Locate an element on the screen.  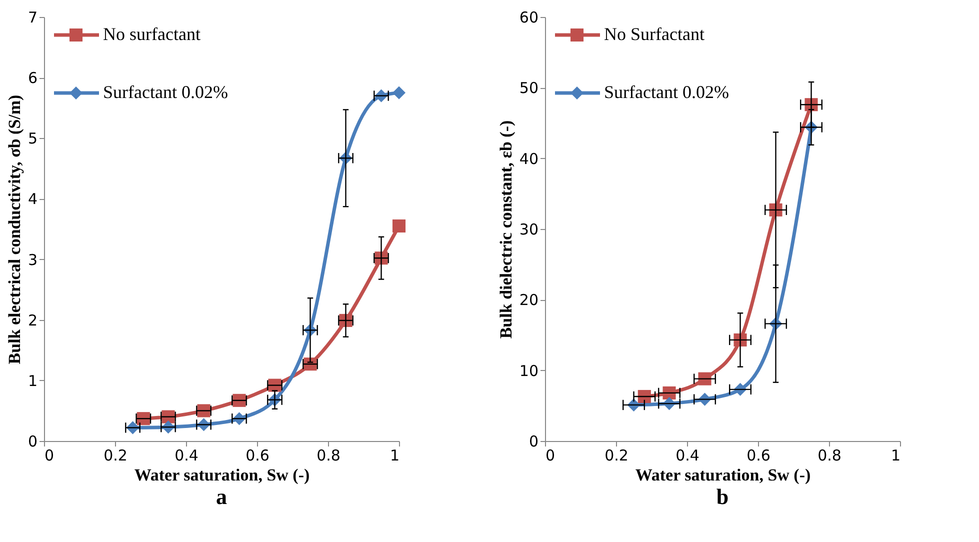
y-tick-label: 50 is located at coordinates (528, 88).